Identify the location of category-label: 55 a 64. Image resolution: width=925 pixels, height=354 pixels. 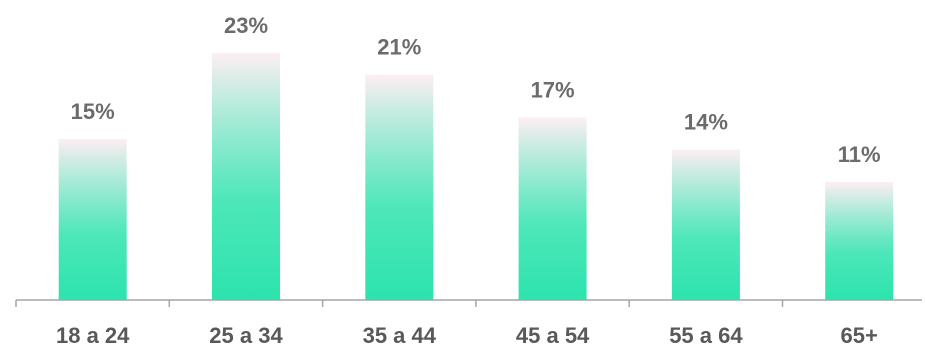
(706, 335).